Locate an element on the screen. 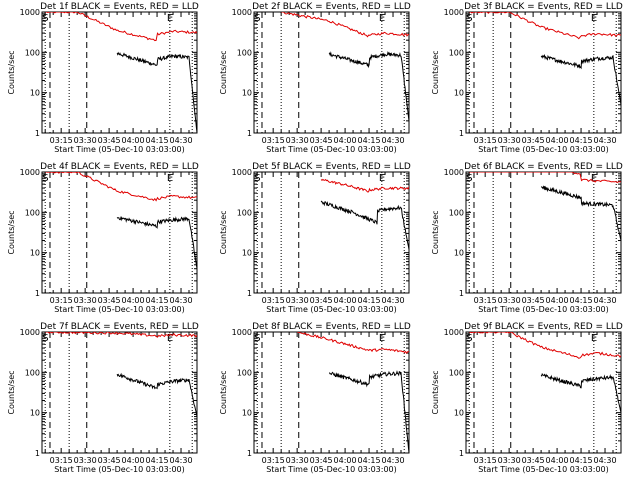  panel-title: Det 1f BLACK = Events, RED = LLD is located at coordinates (119, 7).